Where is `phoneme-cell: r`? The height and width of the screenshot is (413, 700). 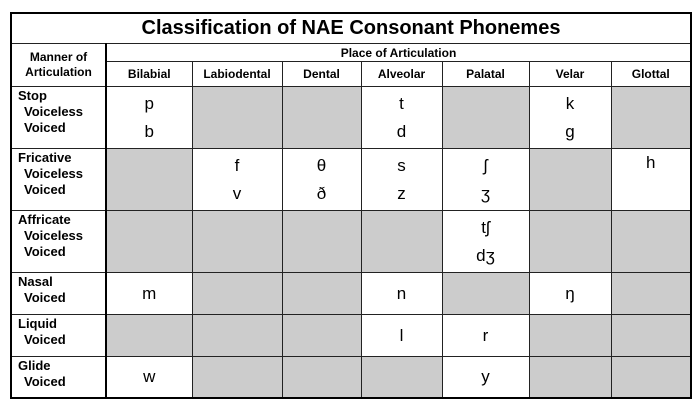
phoneme-cell: r is located at coordinates (485, 335).